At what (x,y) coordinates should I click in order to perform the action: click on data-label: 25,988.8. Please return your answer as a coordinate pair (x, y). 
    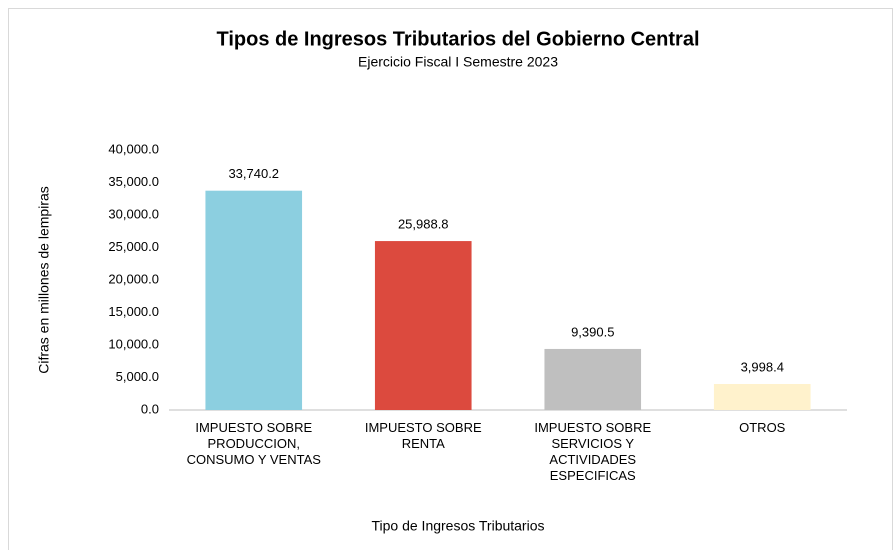
    Looking at the image, I should click on (423, 224).